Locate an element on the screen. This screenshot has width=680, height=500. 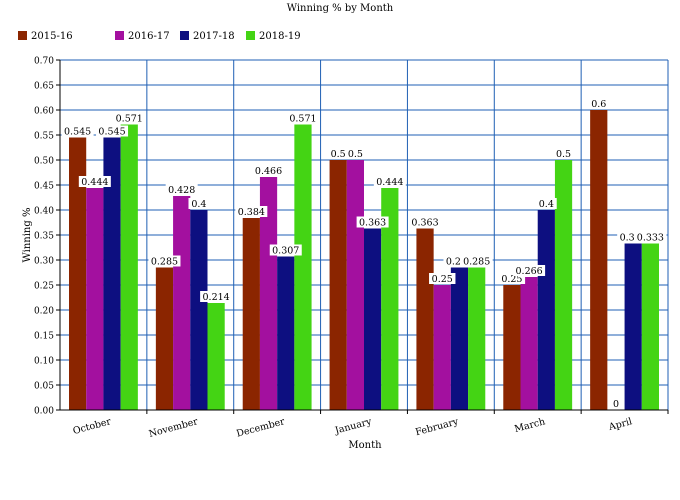
data-label: 0.545 is located at coordinates (77, 132).